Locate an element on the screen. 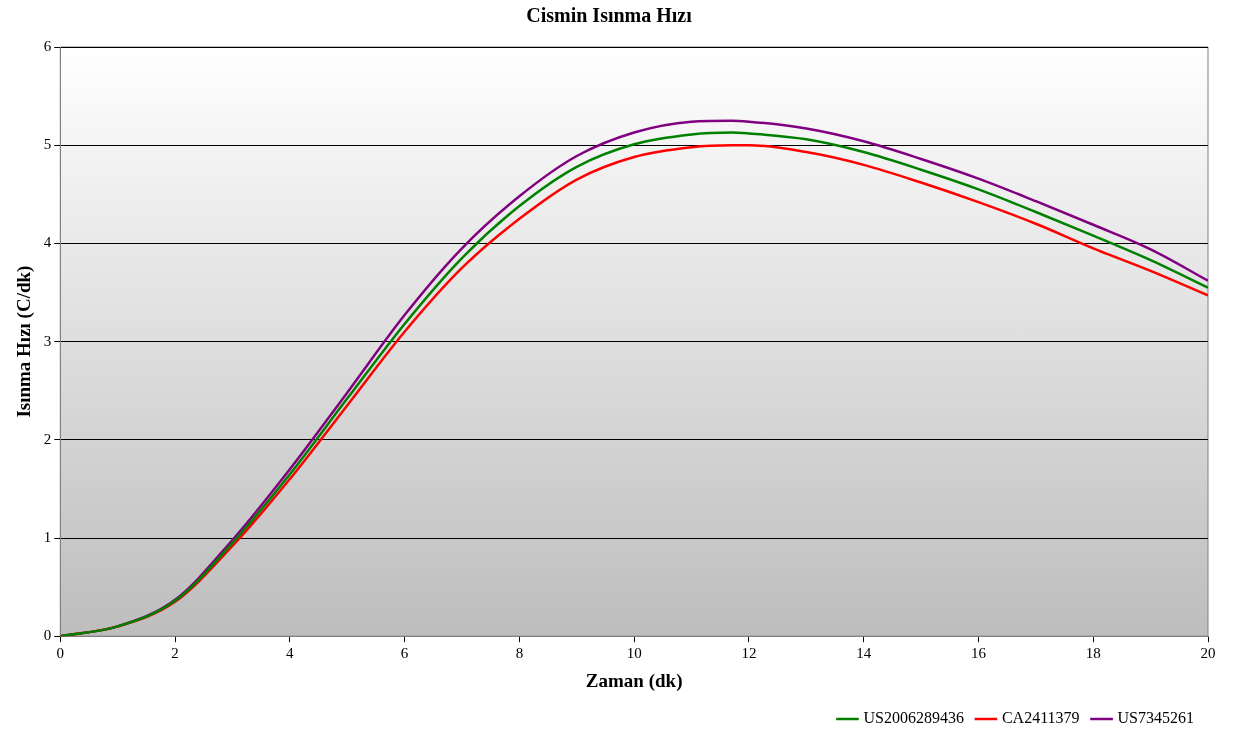 The image size is (1248, 742). chart-title: Cismin Isınma Hızı is located at coordinates (609, 15).